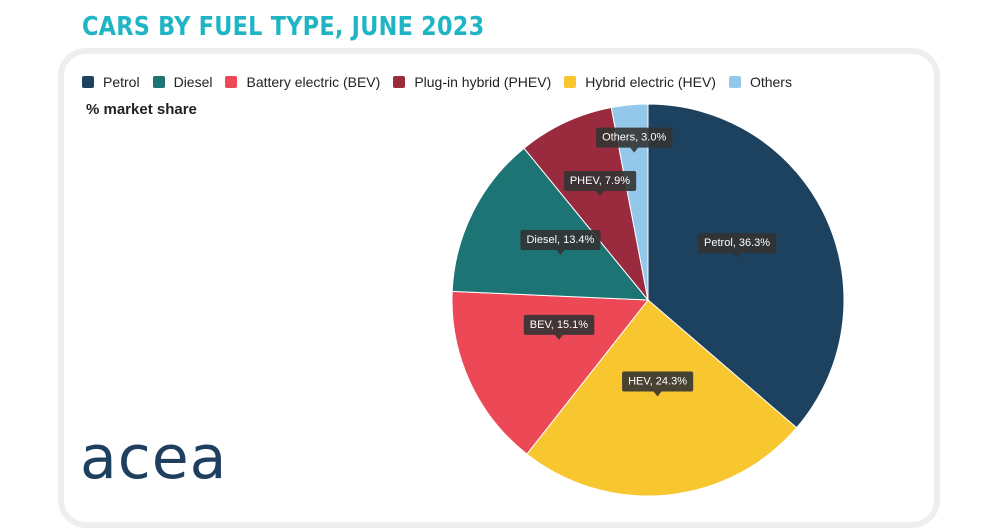 This screenshot has height=528, width=1000. I want to click on data-label-hybrid-electric-hev: HEV, 24.3%, so click(658, 384).